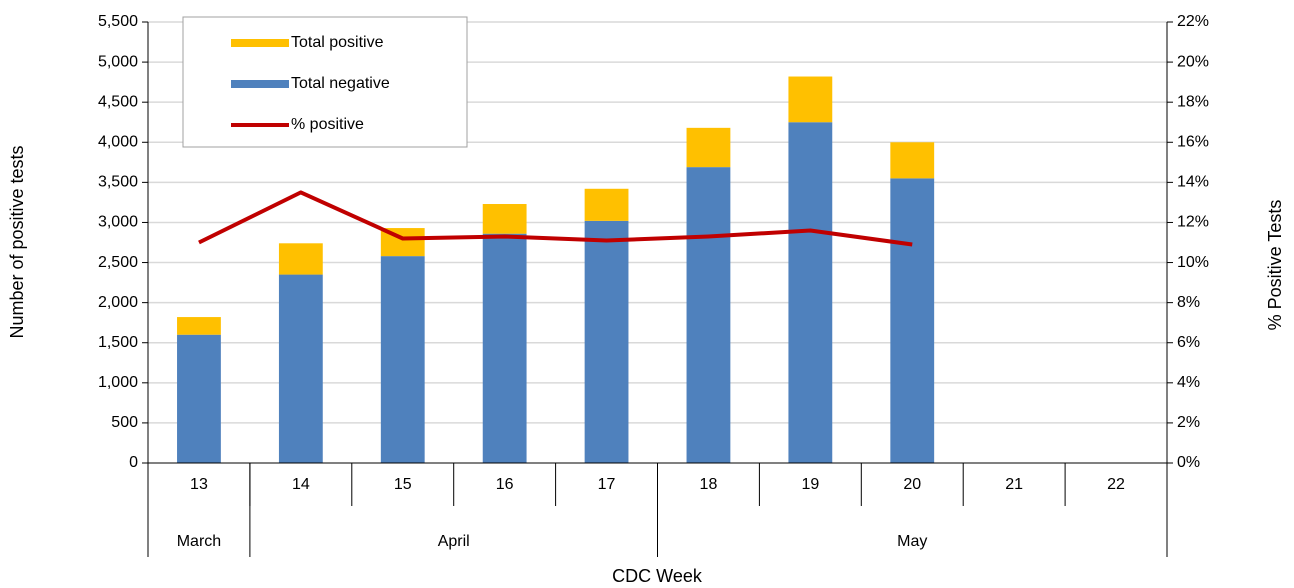 This screenshot has width=1294, height=588. Describe the element at coordinates (1116, 484) in the screenshot. I see `x-tick-label: 22` at that location.